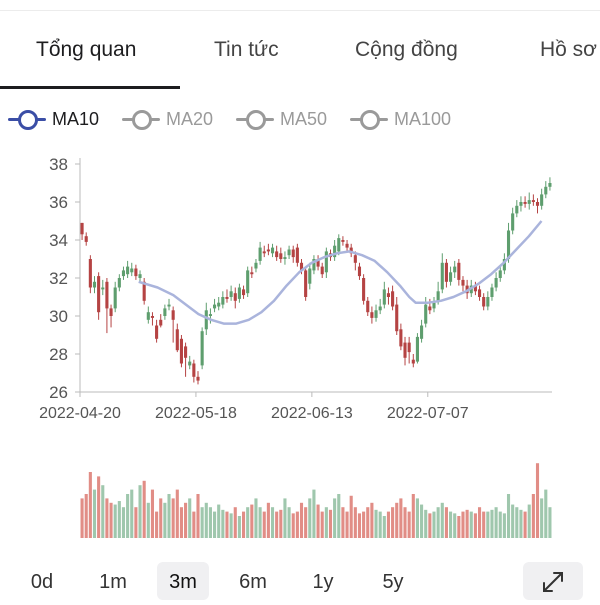  I want to click on tab-overview: Tổng quan, so click(86, 49).